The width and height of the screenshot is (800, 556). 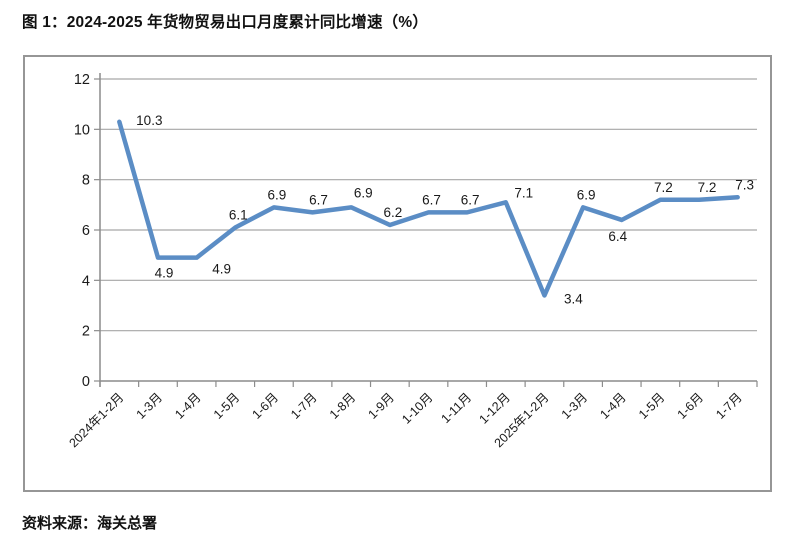 What do you see at coordinates (86, 181) in the screenshot?
I see `y-tick-label: 8` at bounding box center [86, 181].